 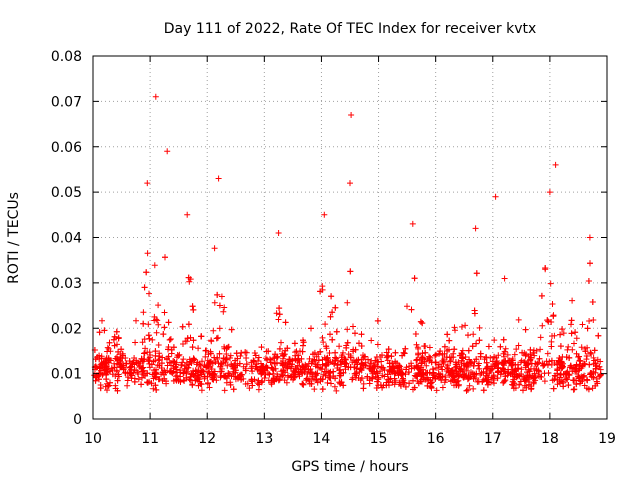 What do you see at coordinates (66, 329) in the screenshot?
I see `y-tick-label: 0.02` at bounding box center [66, 329].